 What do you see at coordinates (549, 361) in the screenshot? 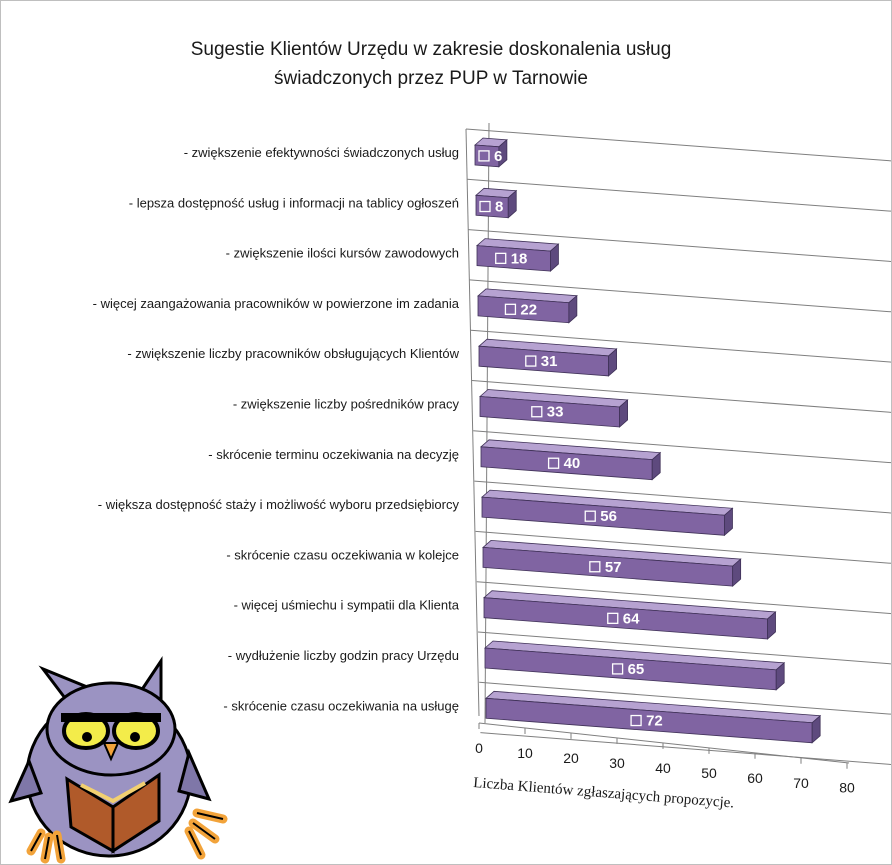
I see `value-label: 31` at bounding box center [549, 361].